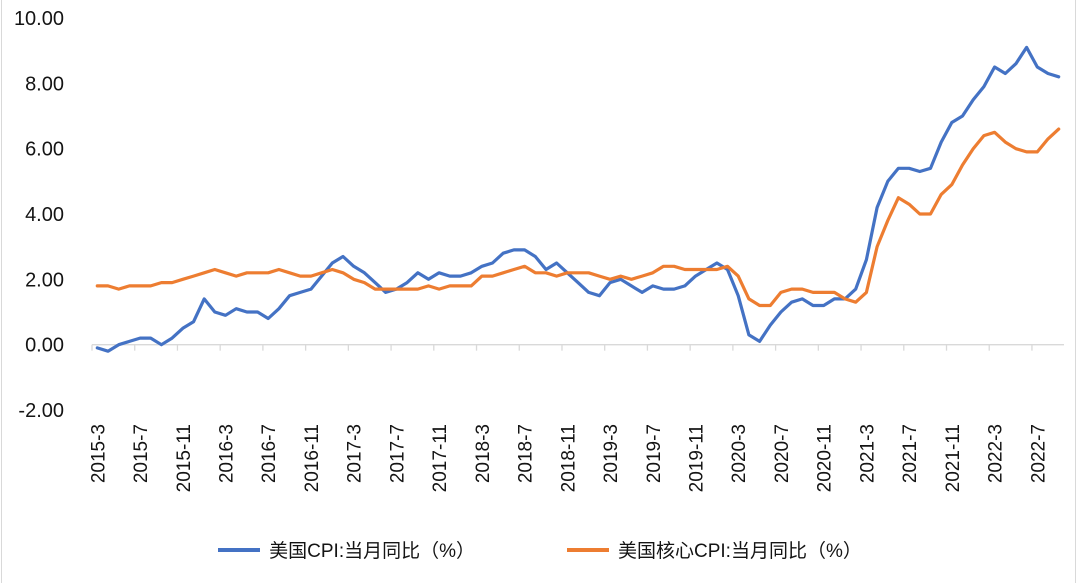  What do you see at coordinates (996, 453) in the screenshot?
I see `x-axis-tick-label: 2022-3` at bounding box center [996, 453].